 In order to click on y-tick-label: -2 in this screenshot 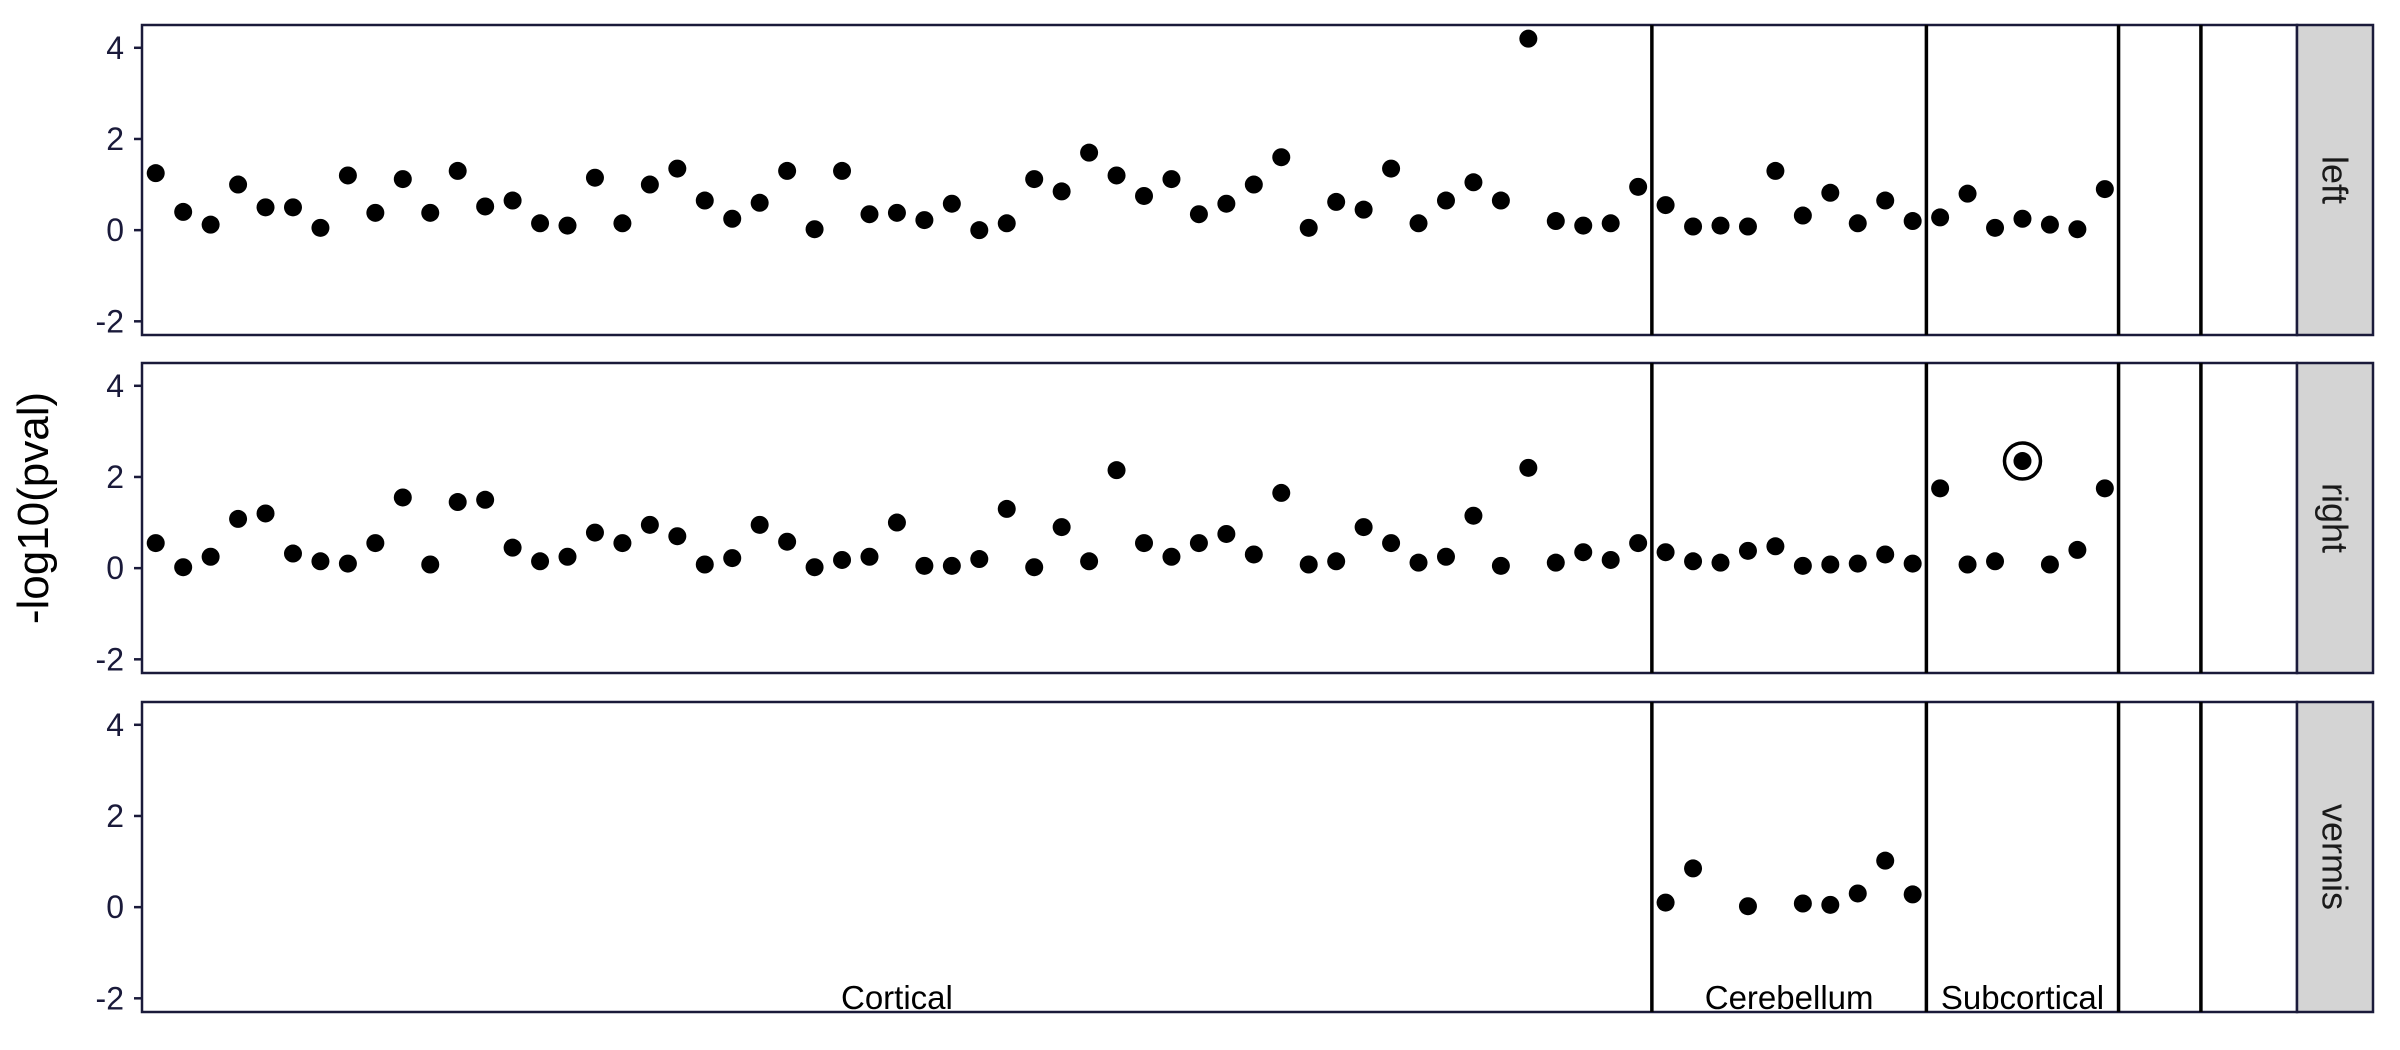, I will do `click(110, 998)`.